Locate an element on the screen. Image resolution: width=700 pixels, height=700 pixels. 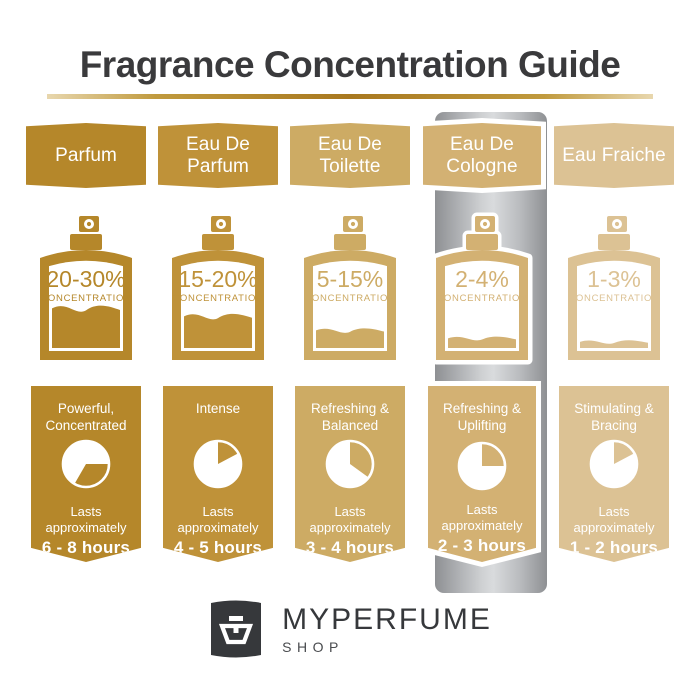
duration-value: 3 - 4 hours is located at coordinates (350, 547).